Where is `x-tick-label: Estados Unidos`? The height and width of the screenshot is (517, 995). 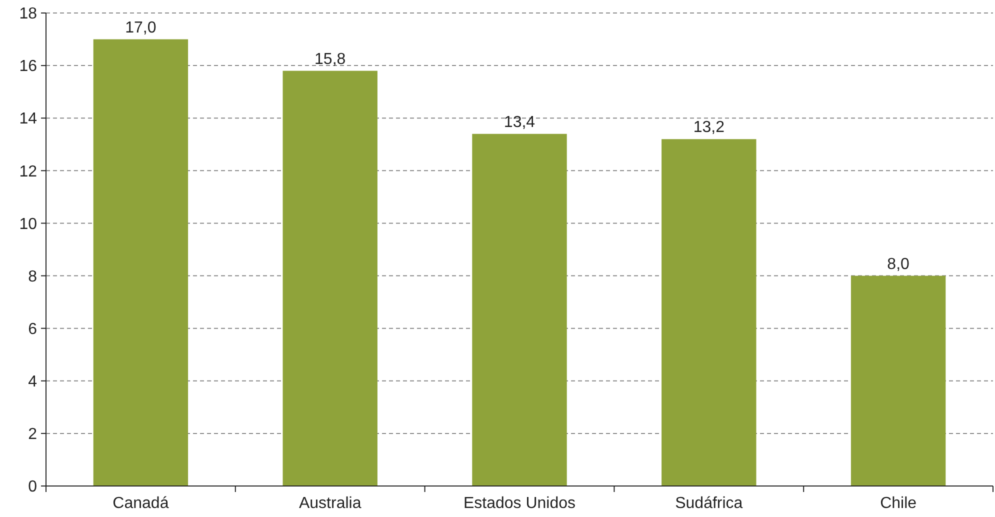 x-tick-label: Estados Unidos is located at coordinates (519, 503).